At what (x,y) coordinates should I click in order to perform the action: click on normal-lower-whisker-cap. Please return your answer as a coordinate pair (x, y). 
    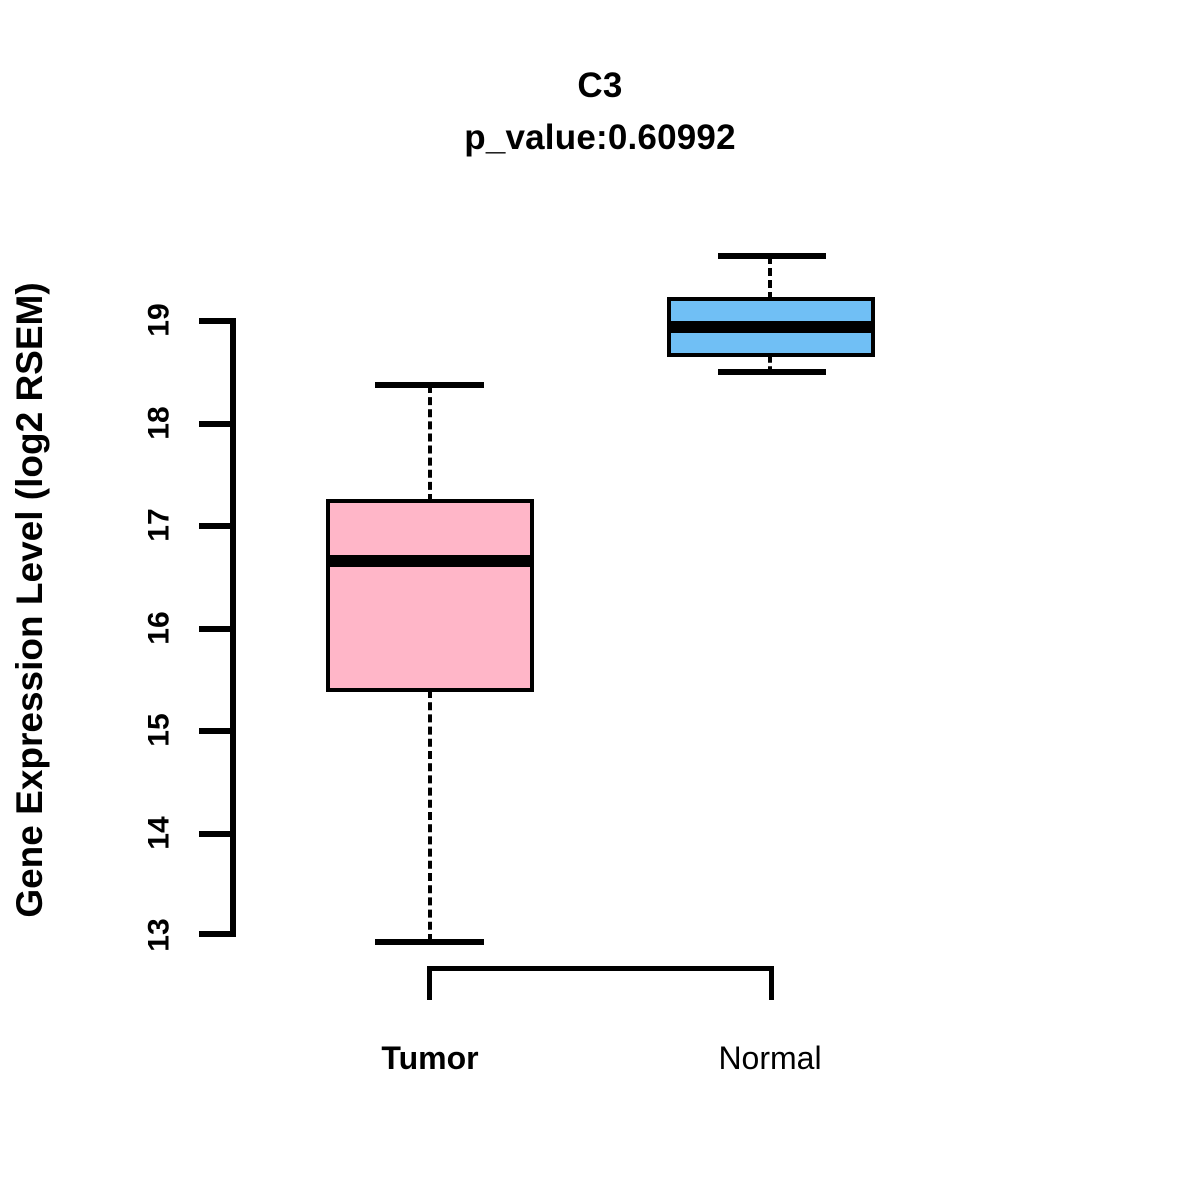
    Looking at the image, I should click on (772, 372).